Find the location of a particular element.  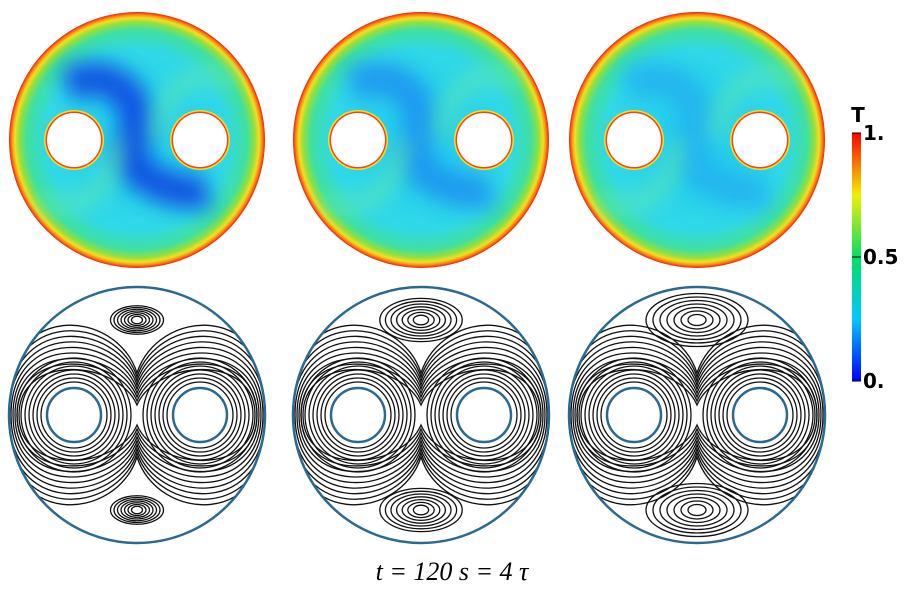

caption: t = 120 s = 4 τ is located at coordinates (453, 571).